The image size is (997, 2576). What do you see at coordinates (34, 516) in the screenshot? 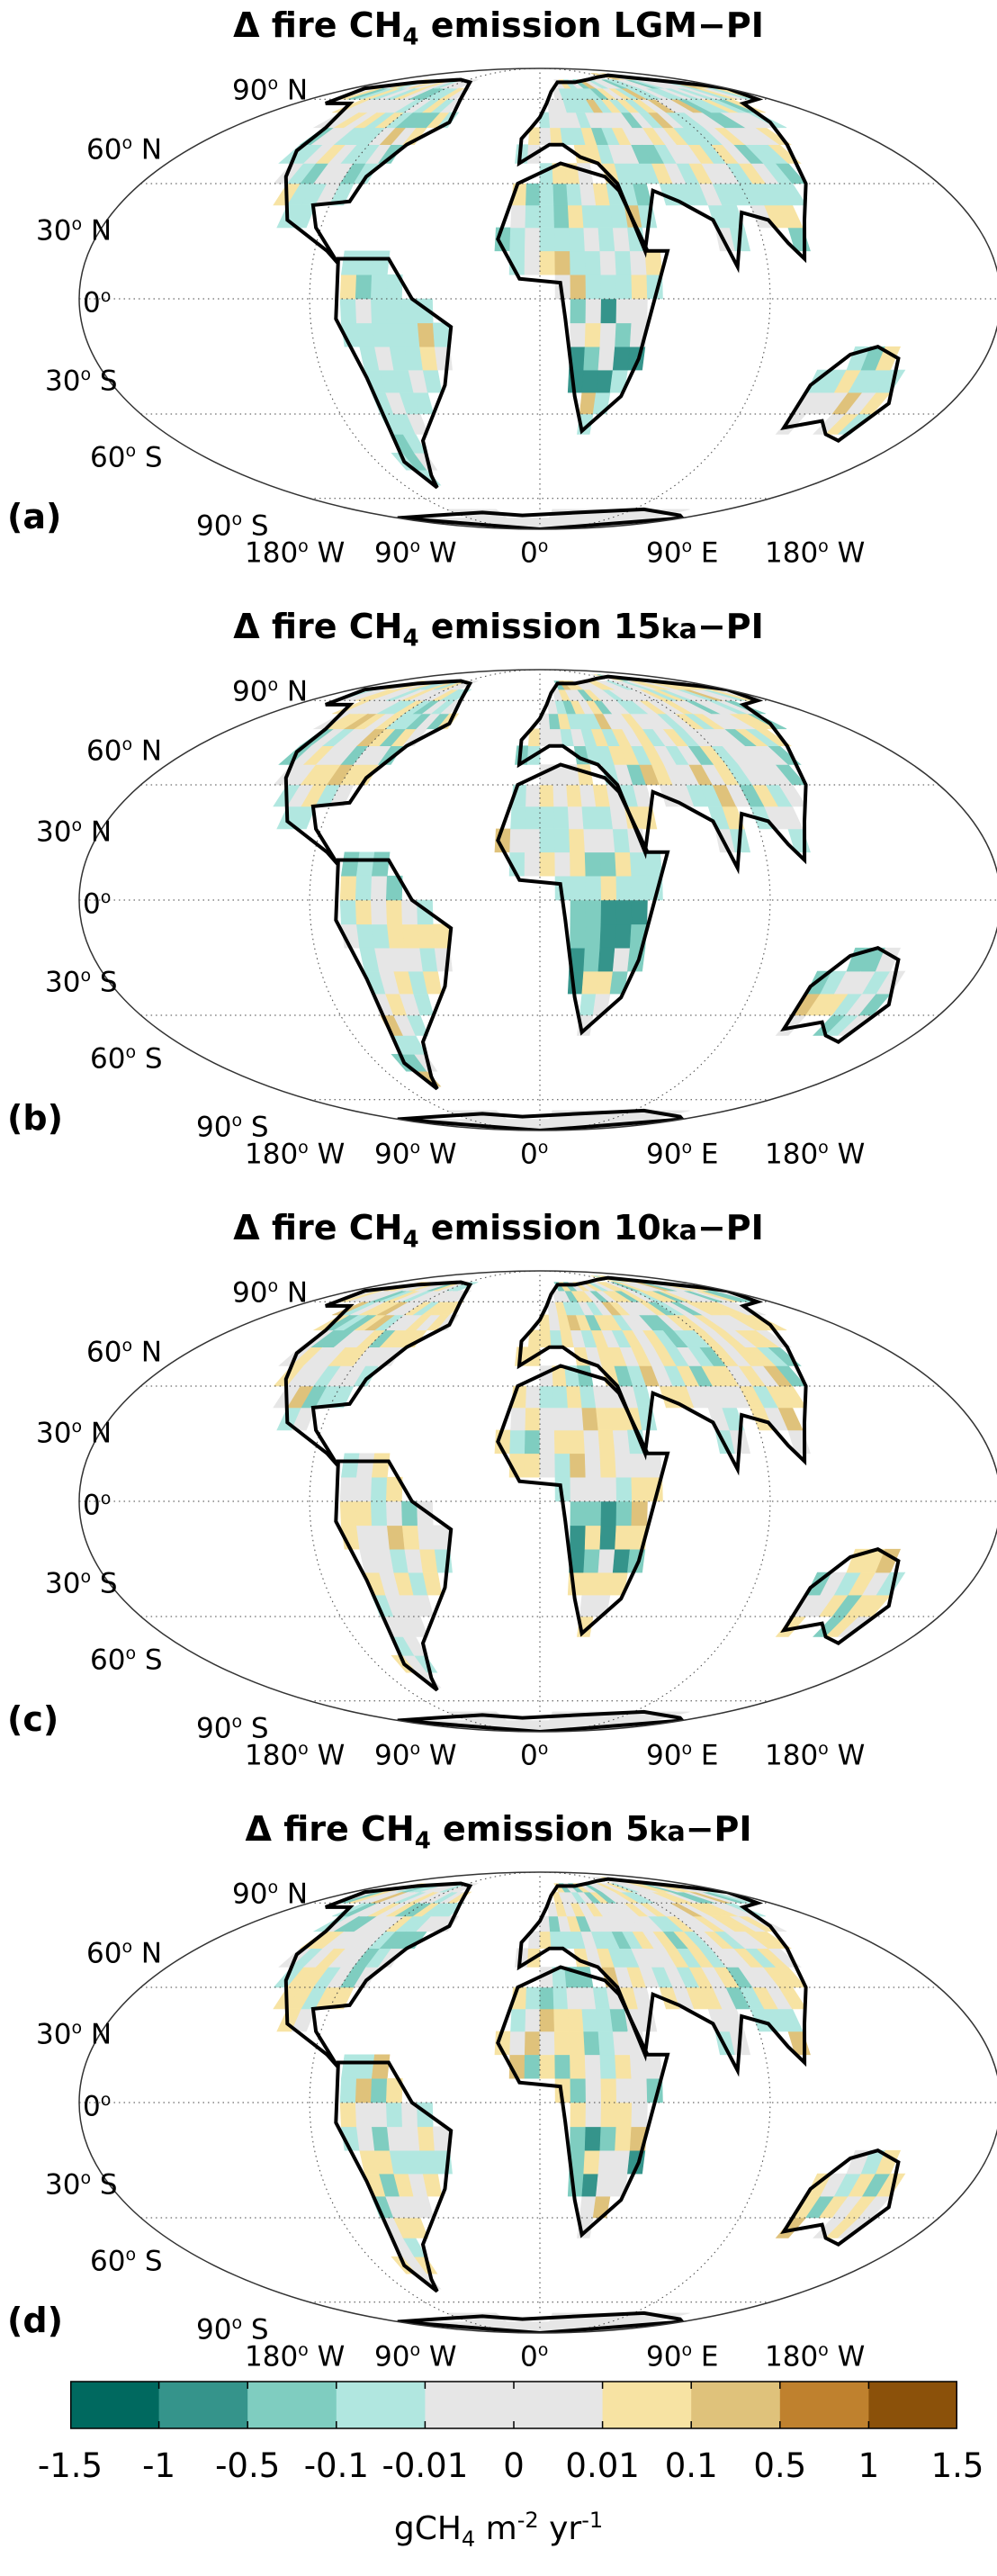
I see `panel-letter: (a)` at bounding box center [34, 516].